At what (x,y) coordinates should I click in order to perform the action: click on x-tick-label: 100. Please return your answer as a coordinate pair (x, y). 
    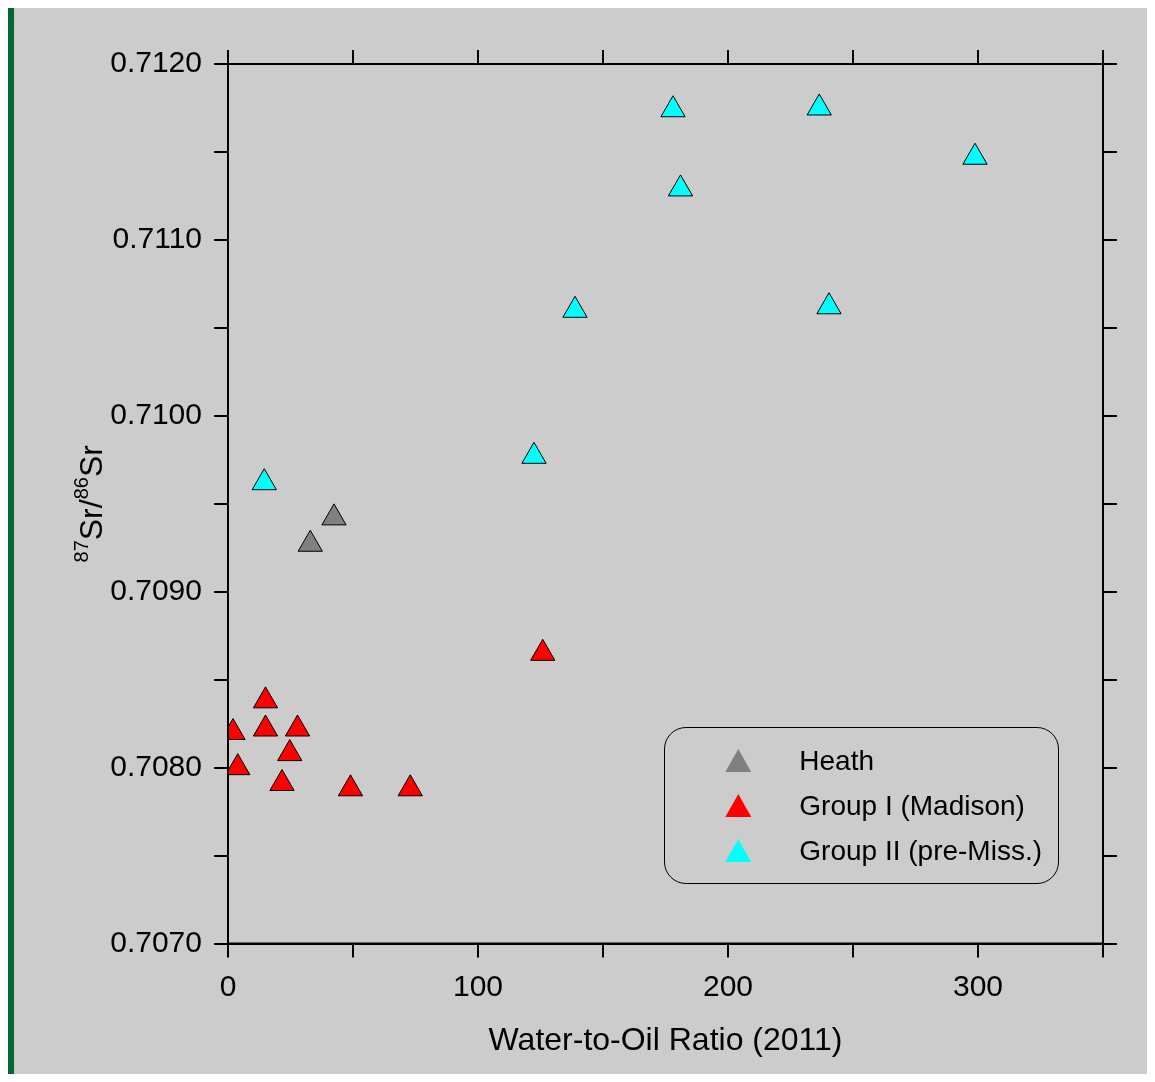
    Looking at the image, I should click on (478, 985).